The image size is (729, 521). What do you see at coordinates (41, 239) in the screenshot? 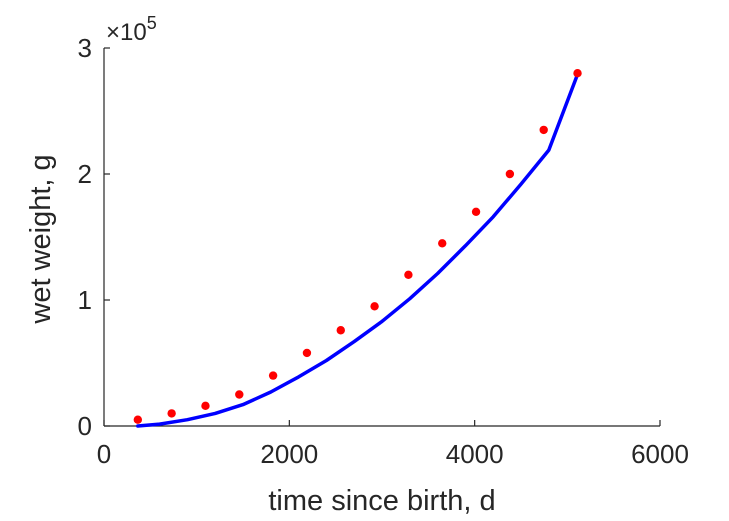
I see `y-axis-label: wet weight, g` at bounding box center [41, 239].